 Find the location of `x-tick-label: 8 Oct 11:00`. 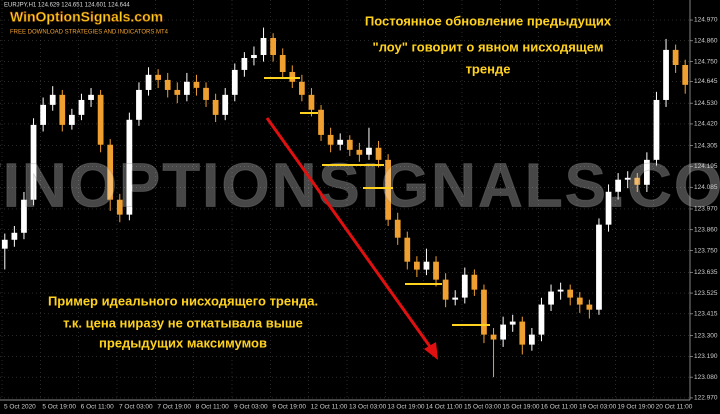

x-tick-label: 8 Oct 11:00 is located at coordinates (213, 407).